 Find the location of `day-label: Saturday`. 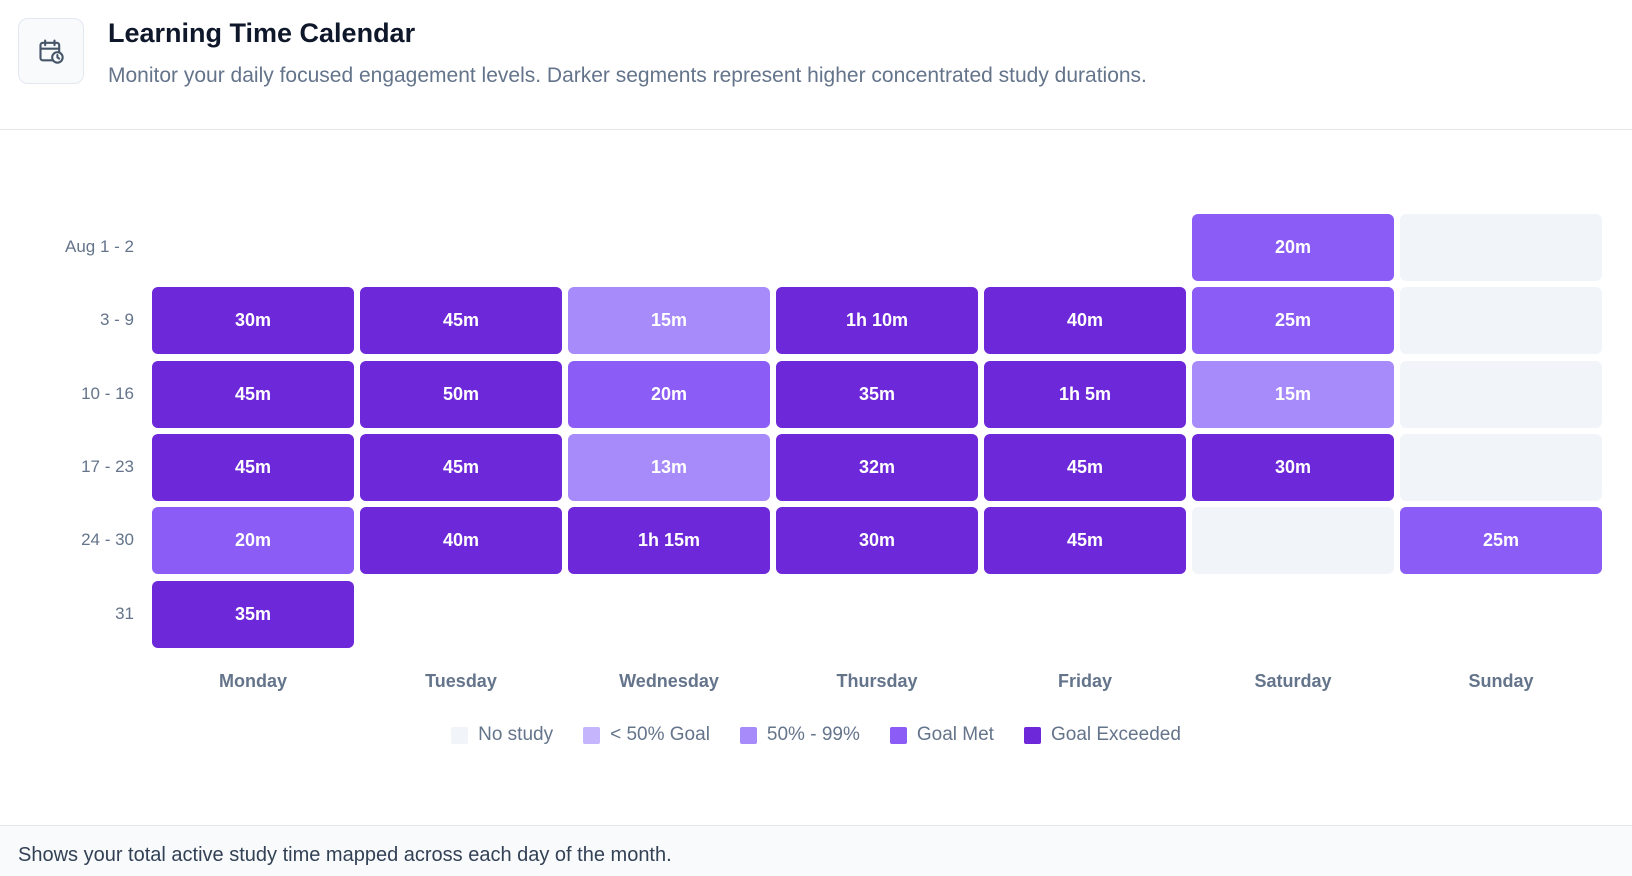

day-label: Saturday is located at coordinates (1293, 681).